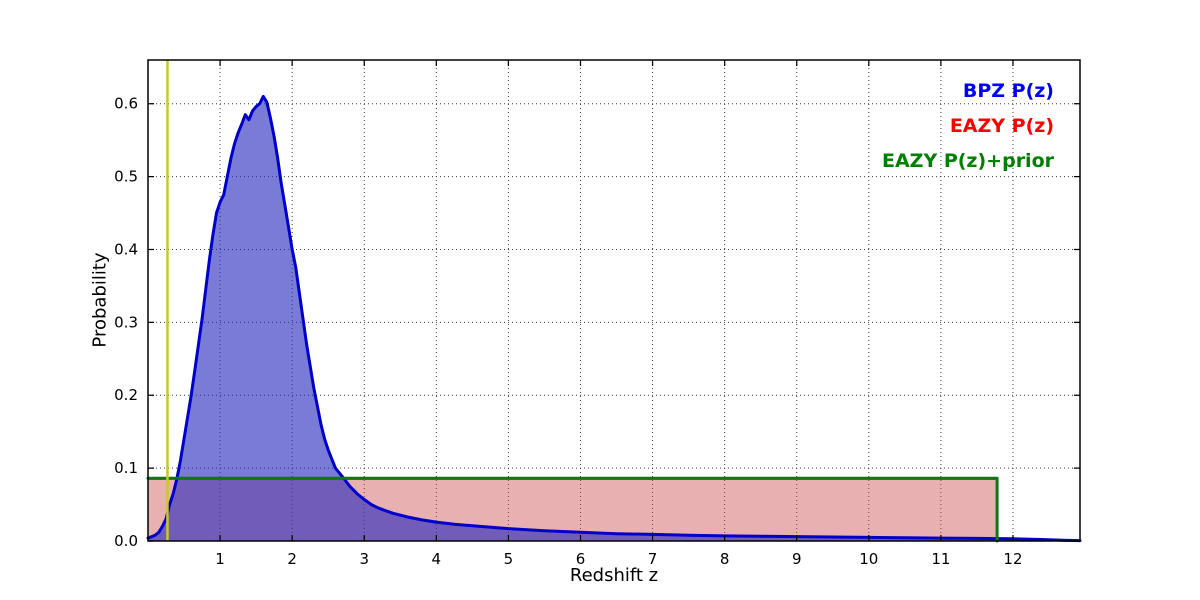 This screenshot has width=1200, height=600. I want to click on x-tick-label: 6, so click(581, 559).